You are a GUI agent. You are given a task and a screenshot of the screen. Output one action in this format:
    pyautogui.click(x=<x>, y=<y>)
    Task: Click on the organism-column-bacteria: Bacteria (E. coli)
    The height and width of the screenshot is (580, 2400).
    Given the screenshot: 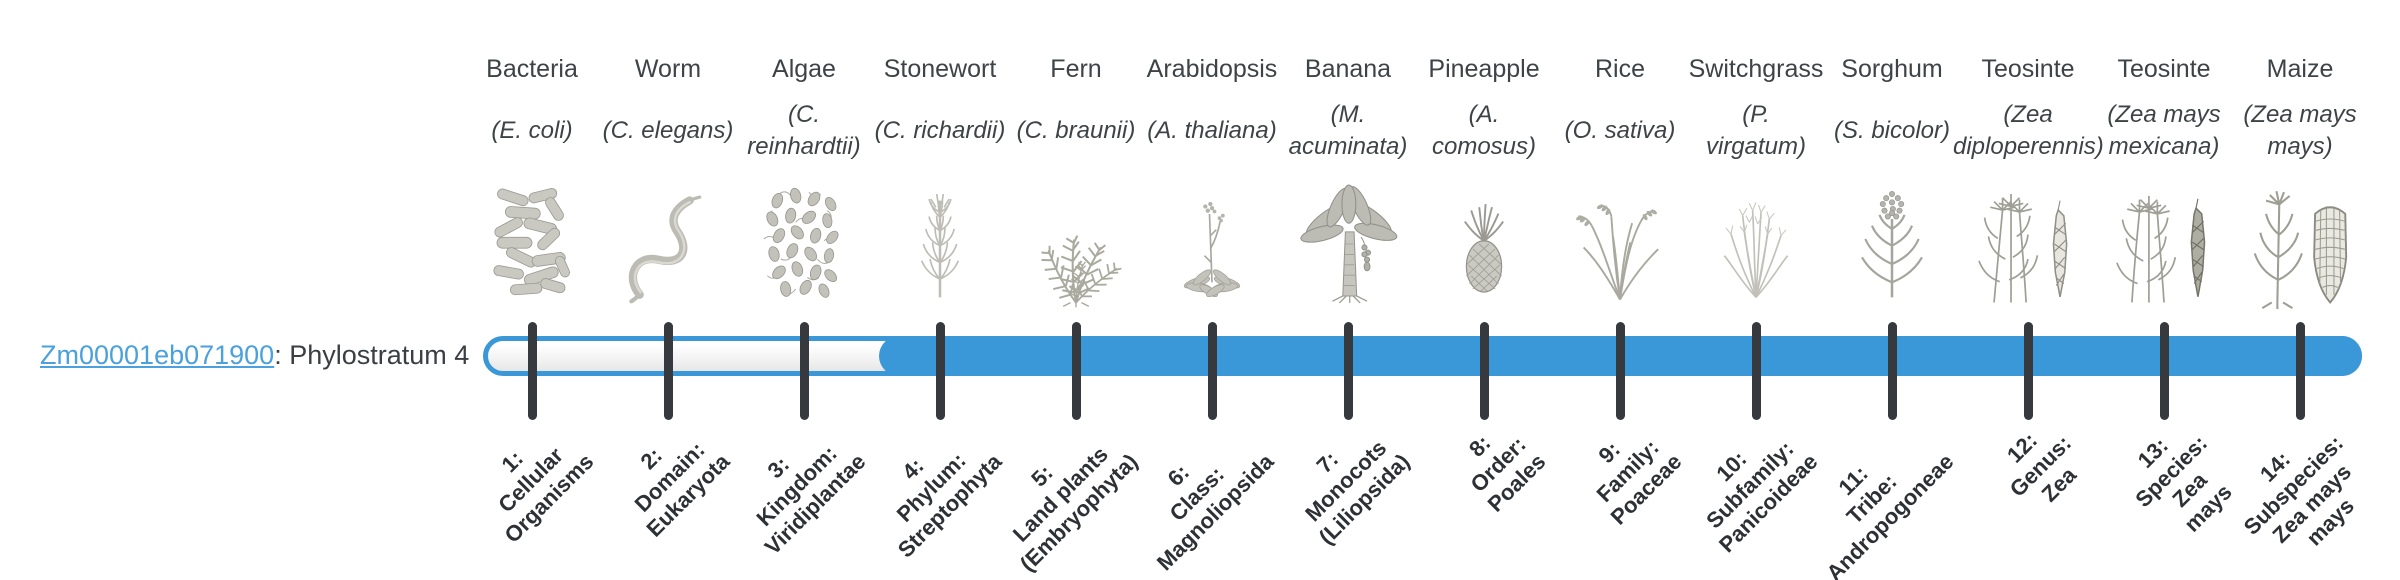 What is the action you would take?
    pyautogui.click(x=532, y=181)
    